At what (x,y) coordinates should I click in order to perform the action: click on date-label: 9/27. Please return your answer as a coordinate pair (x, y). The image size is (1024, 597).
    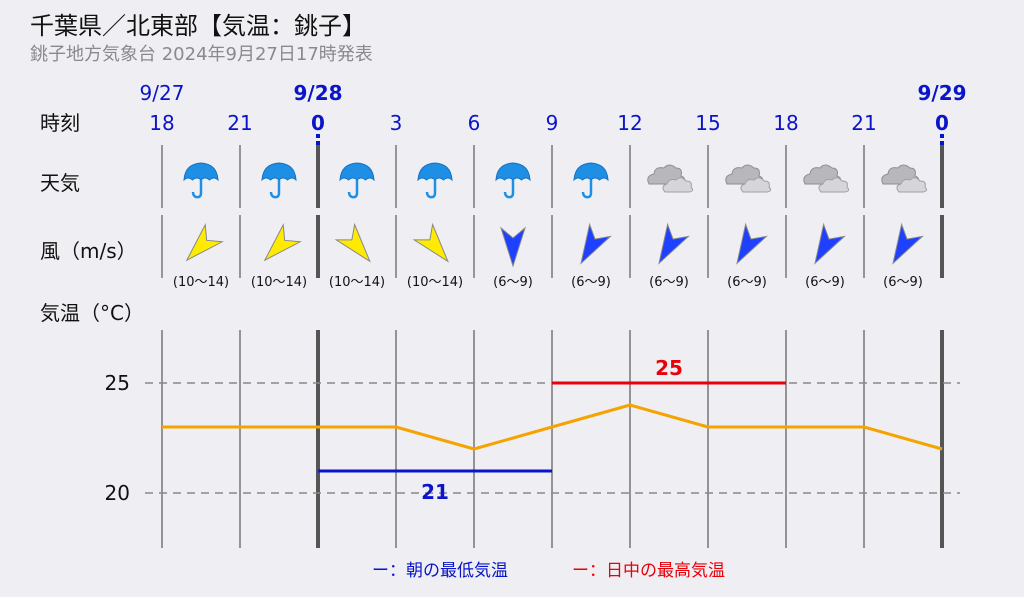
    Looking at the image, I should click on (162, 93).